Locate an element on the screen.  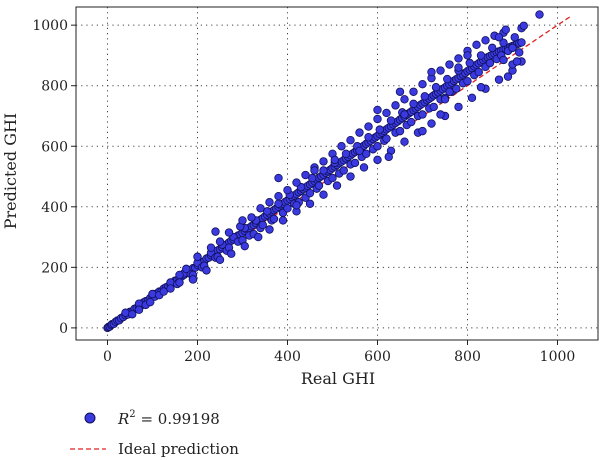
x-tick-label: 800 is located at coordinates (467, 357).